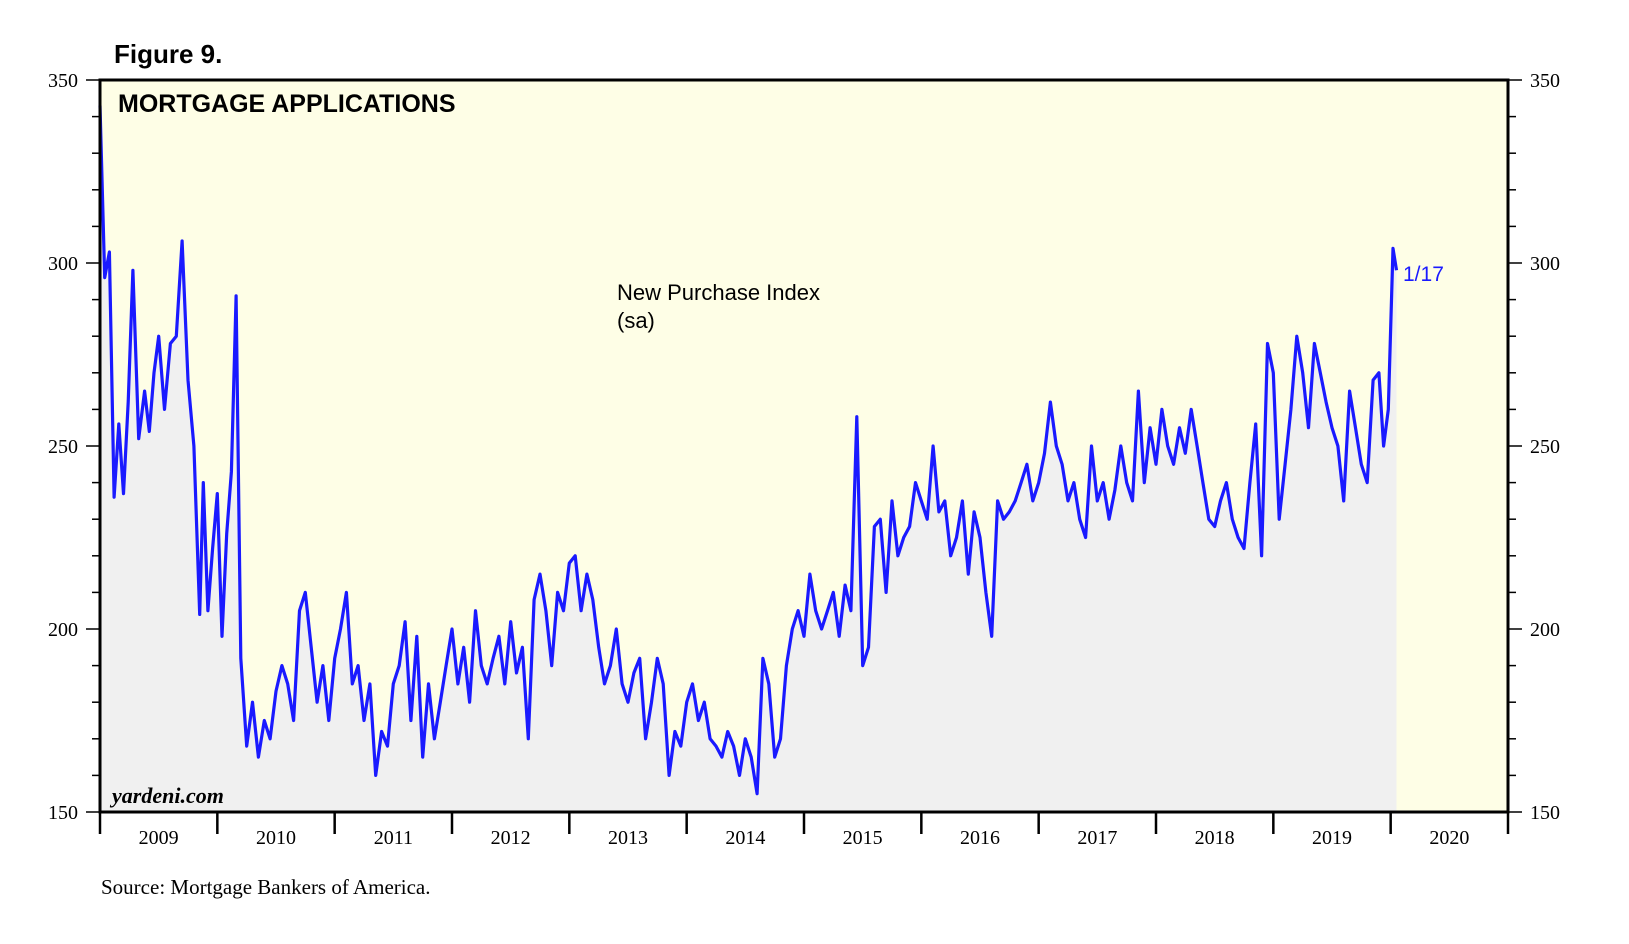 This screenshot has height=944, width=1629. Describe the element at coordinates (511, 838) in the screenshot. I see `x-tick-label: 2012` at that location.